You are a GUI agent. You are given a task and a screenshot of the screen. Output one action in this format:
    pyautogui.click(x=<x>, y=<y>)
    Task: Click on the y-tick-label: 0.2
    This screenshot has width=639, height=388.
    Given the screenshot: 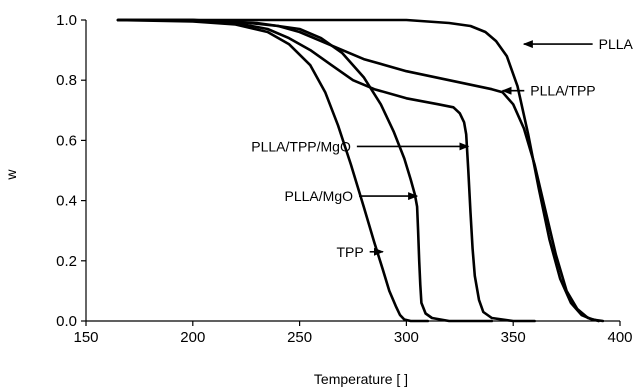 What is the action you would take?
    pyautogui.click(x=66, y=261)
    